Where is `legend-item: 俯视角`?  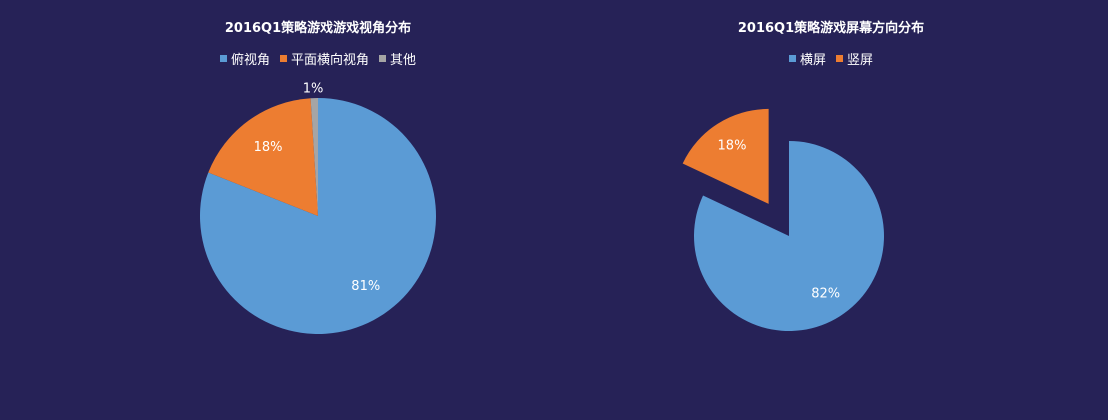 legend-item: 俯视角 is located at coordinates (244, 58).